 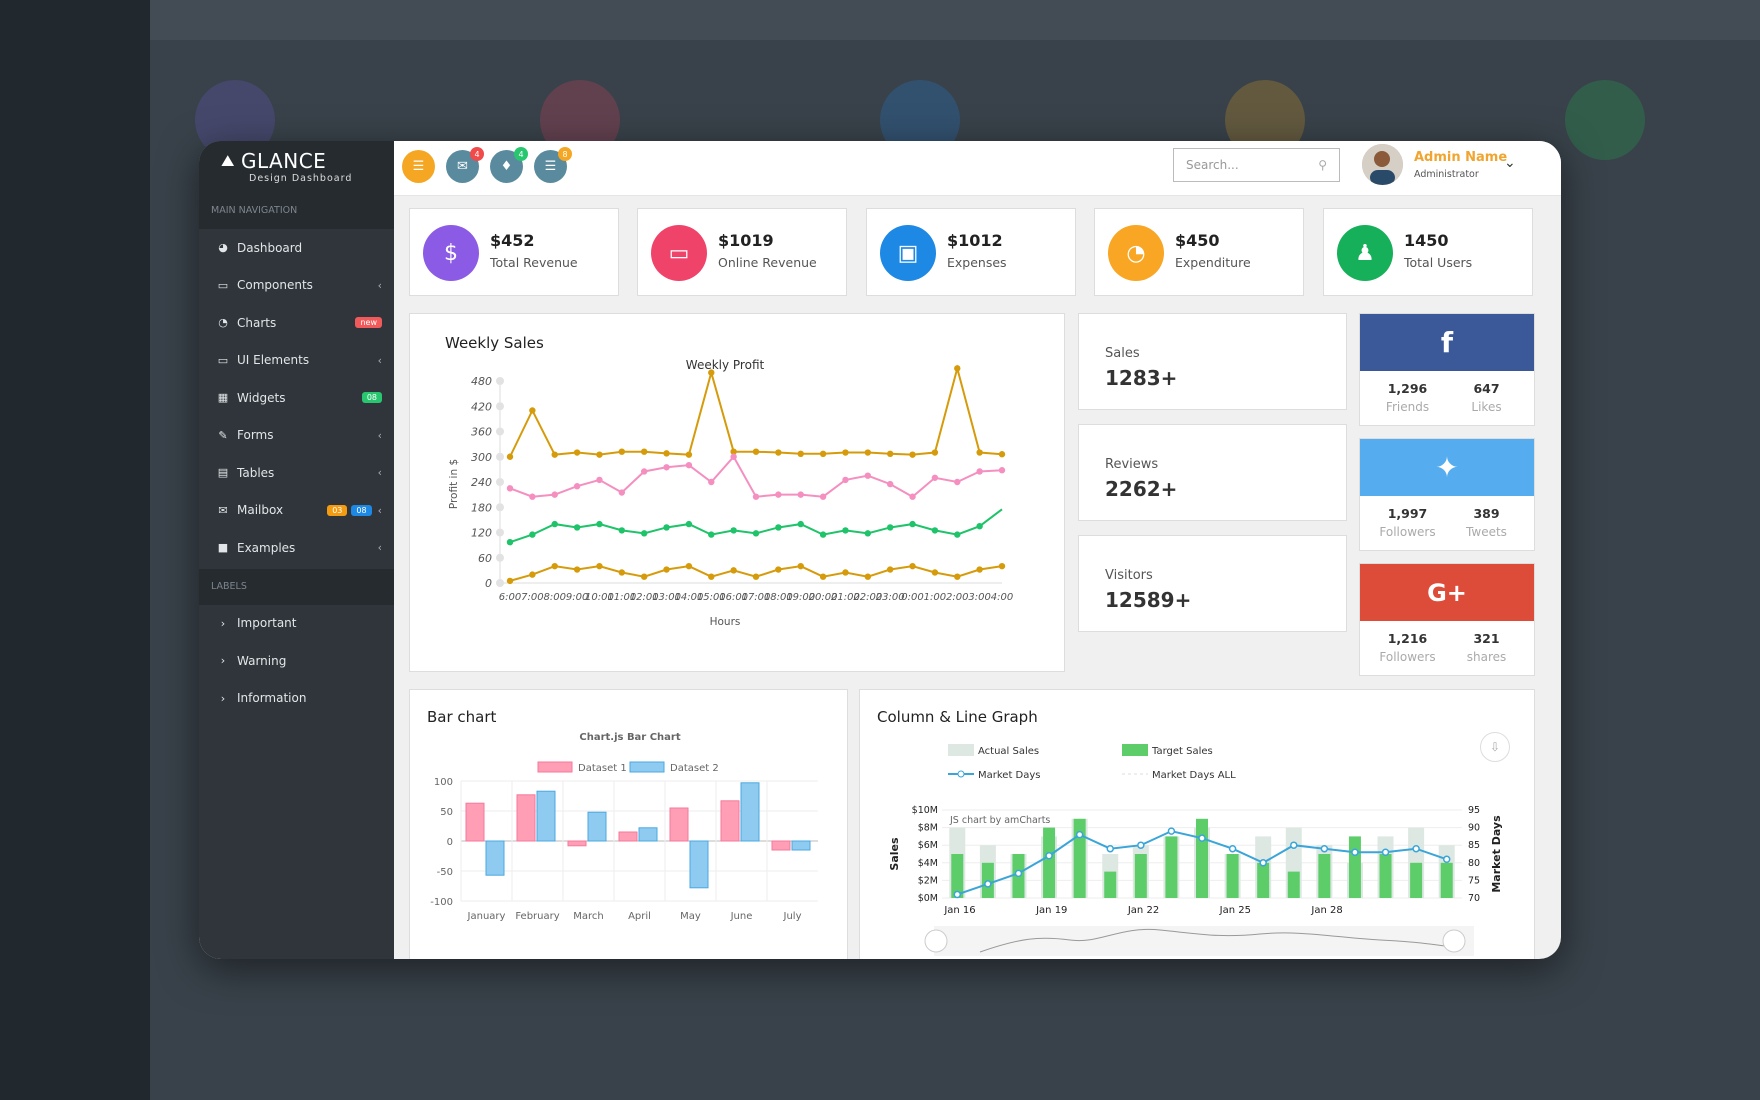 What do you see at coordinates (565, 154) in the screenshot?
I see `tasks-count-badge: 8` at bounding box center [565, 154].